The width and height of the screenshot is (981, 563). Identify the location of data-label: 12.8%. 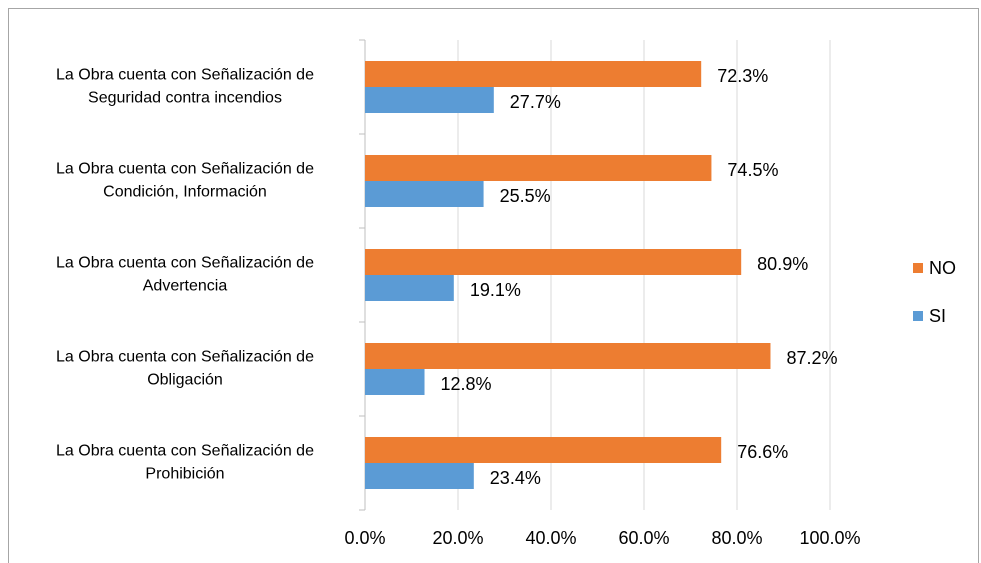
(466, 384).